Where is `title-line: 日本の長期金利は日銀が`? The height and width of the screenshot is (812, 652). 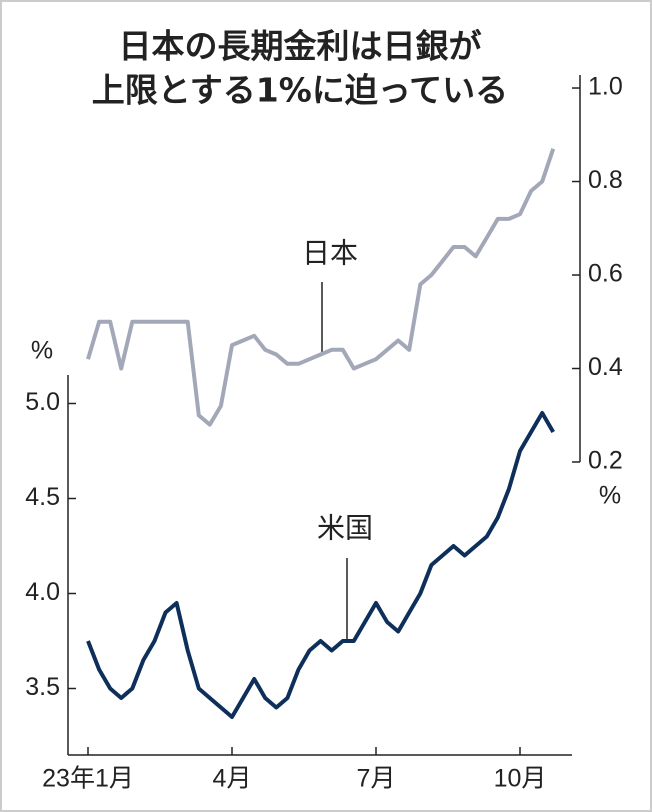 title-line: 日本の長期金利は日銀が is located at coordinates (300, 46).